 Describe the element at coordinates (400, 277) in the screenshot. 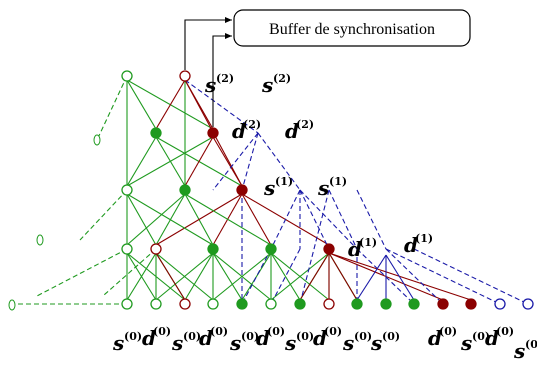

I see `edge-blue` at that location.